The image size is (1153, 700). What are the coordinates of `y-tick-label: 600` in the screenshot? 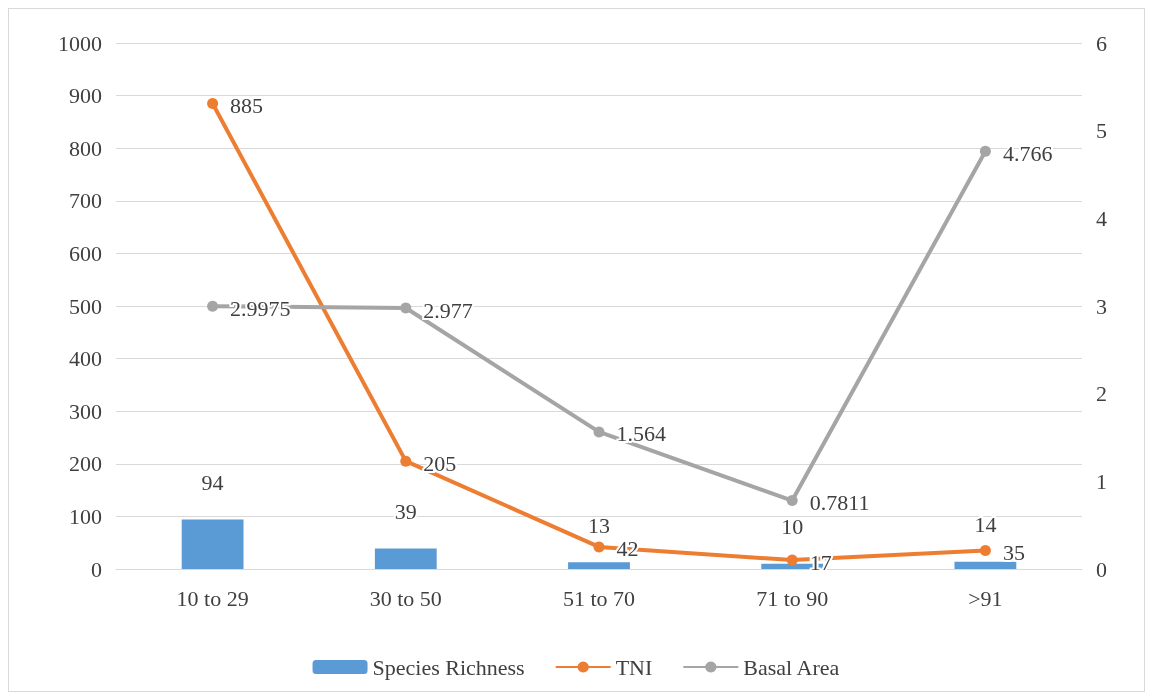 It's located at (85, 253).